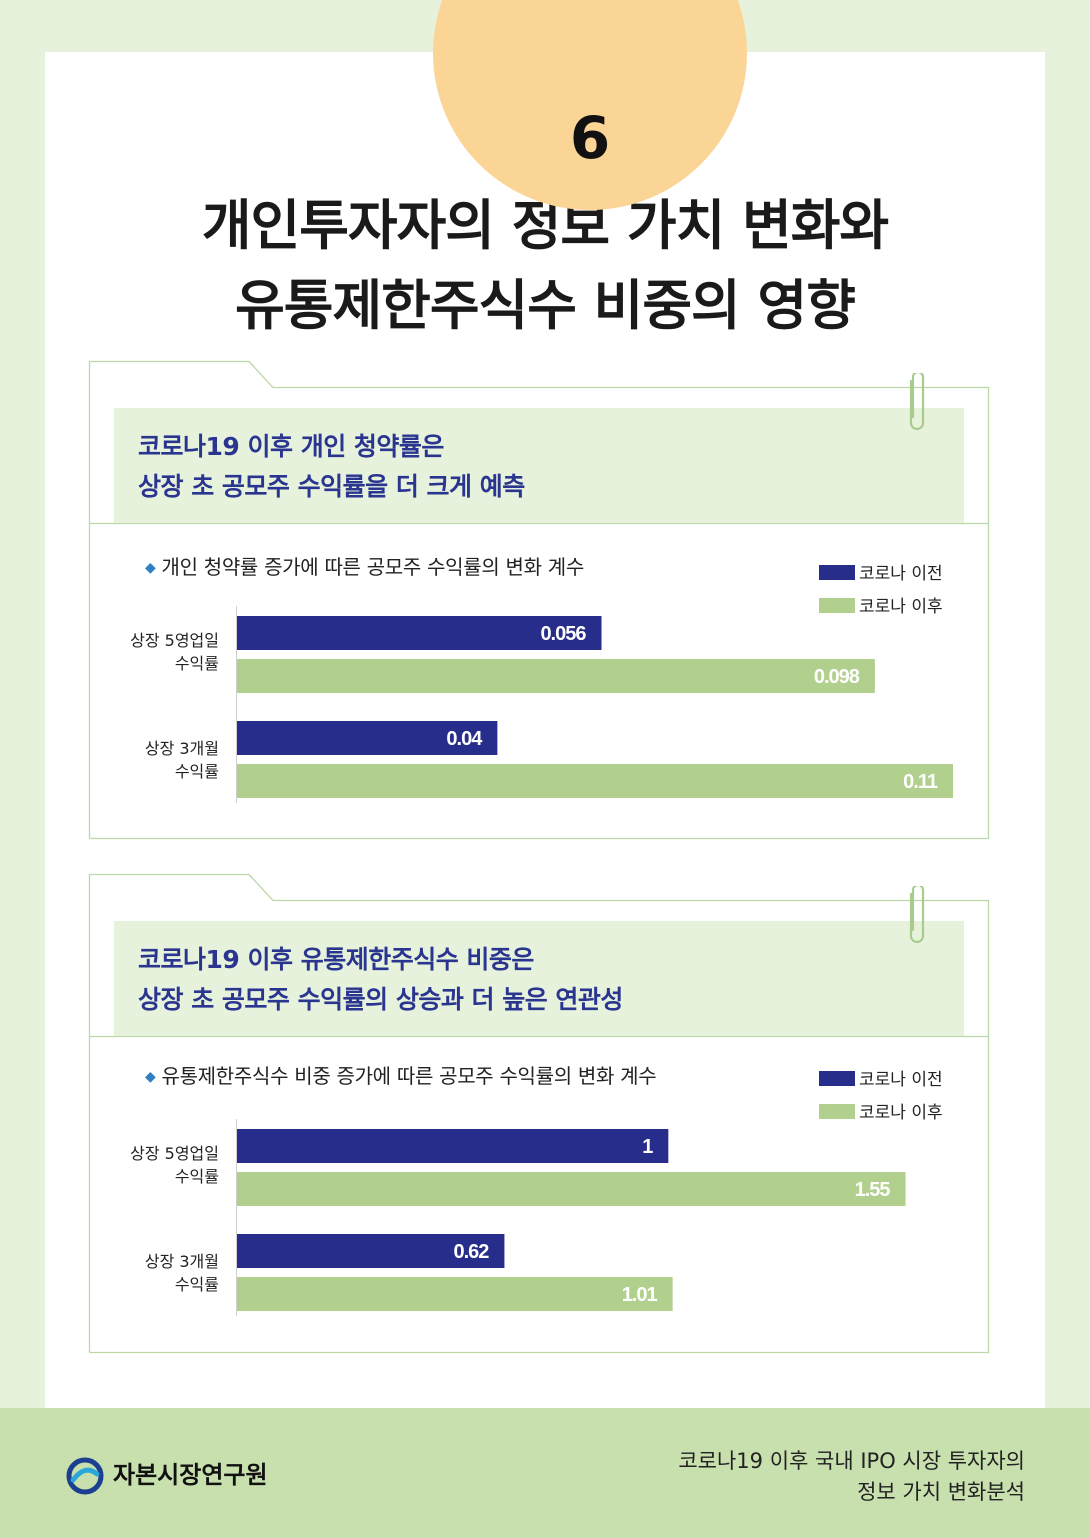 The height and width of the screenshot is (1538, 1090). What do you see at coordinates (471, 1252) in the screenshot?
I see `bar-value-label: 0.62` at bounding box center [471, 1252].